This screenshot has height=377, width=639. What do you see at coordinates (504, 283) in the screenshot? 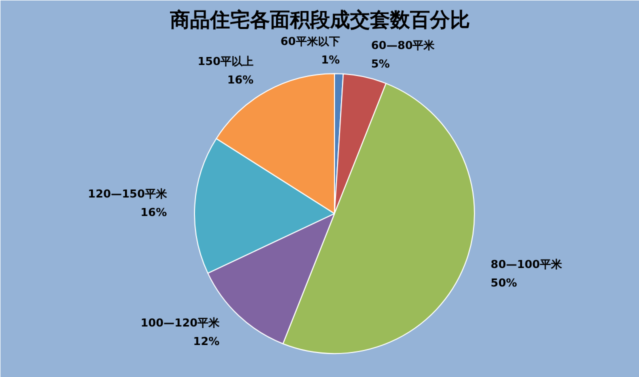
I see `data-label: 50%` at bounding box center [504, 283].